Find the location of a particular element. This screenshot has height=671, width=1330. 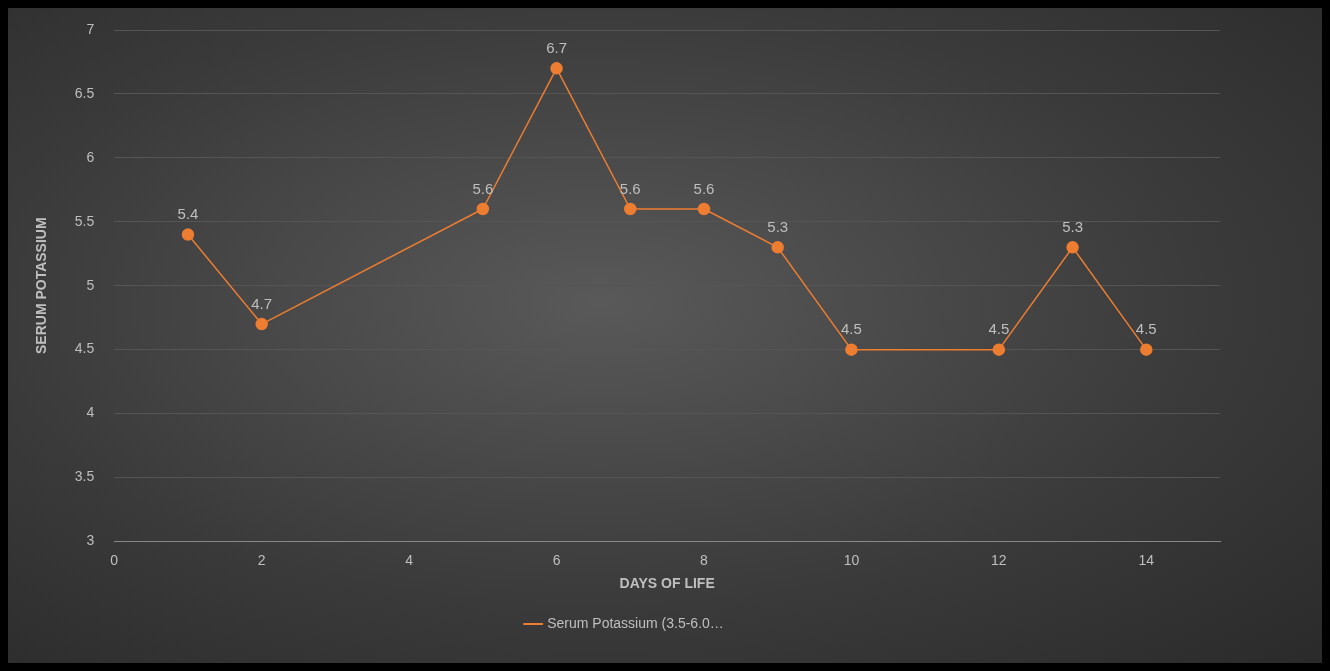

y-tick-label: 5.5 is located at coordinates (84, 220).